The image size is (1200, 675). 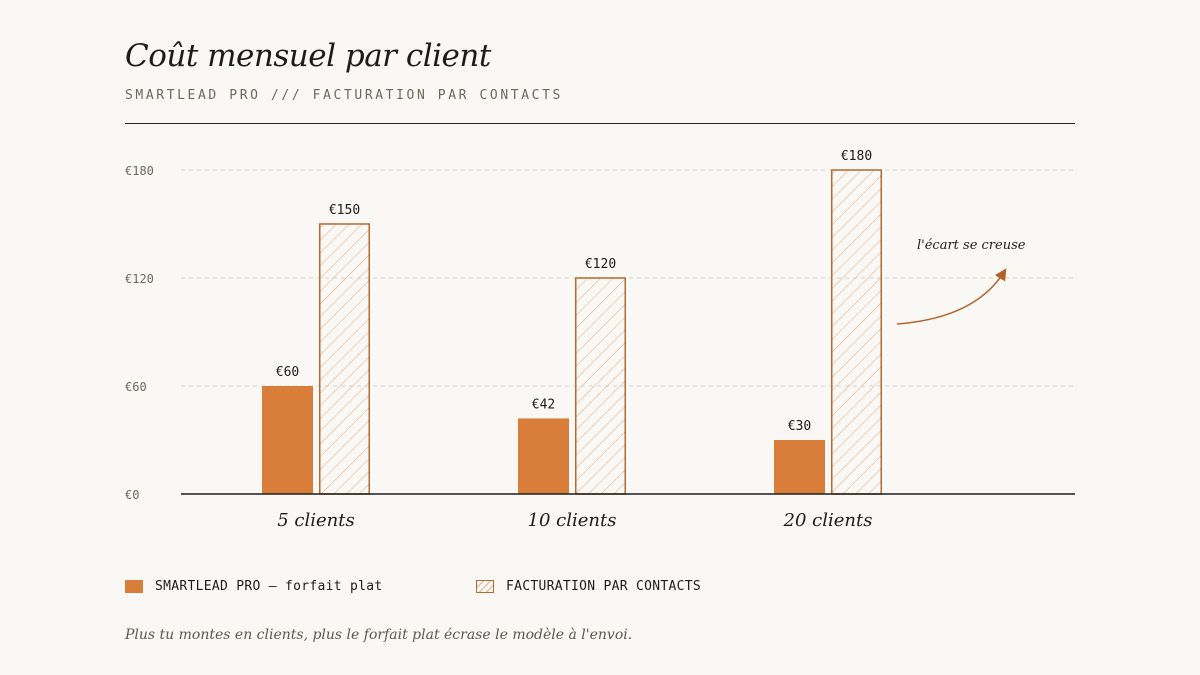 I want to click on bar-value-label: €180, so click(x=856, y=156).